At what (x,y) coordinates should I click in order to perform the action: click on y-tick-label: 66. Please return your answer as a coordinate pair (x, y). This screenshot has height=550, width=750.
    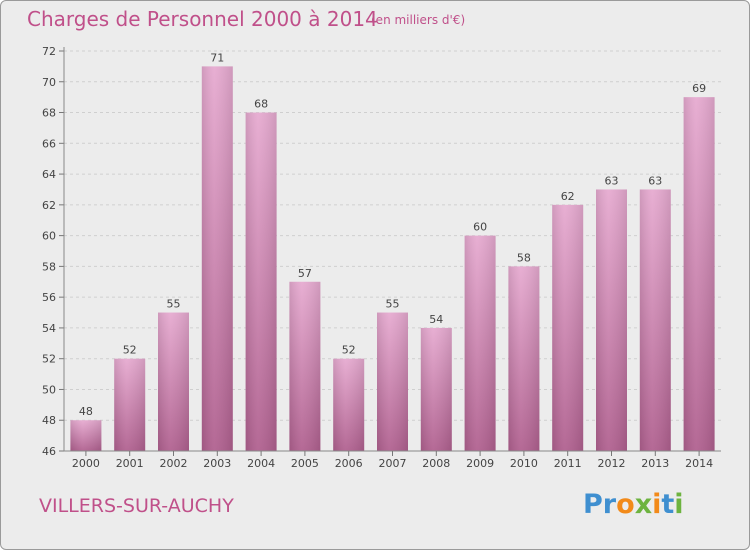
    Looking at the image, I should click on (49, 143).